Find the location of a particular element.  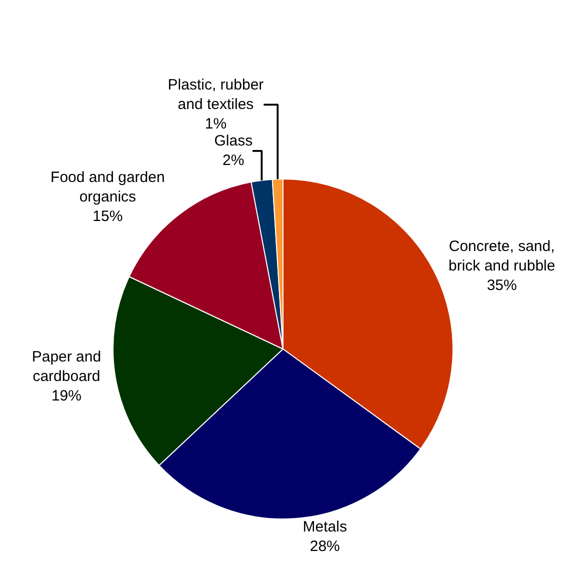

slice-label: Paper and cardboard is located at coordinates (67, 366).